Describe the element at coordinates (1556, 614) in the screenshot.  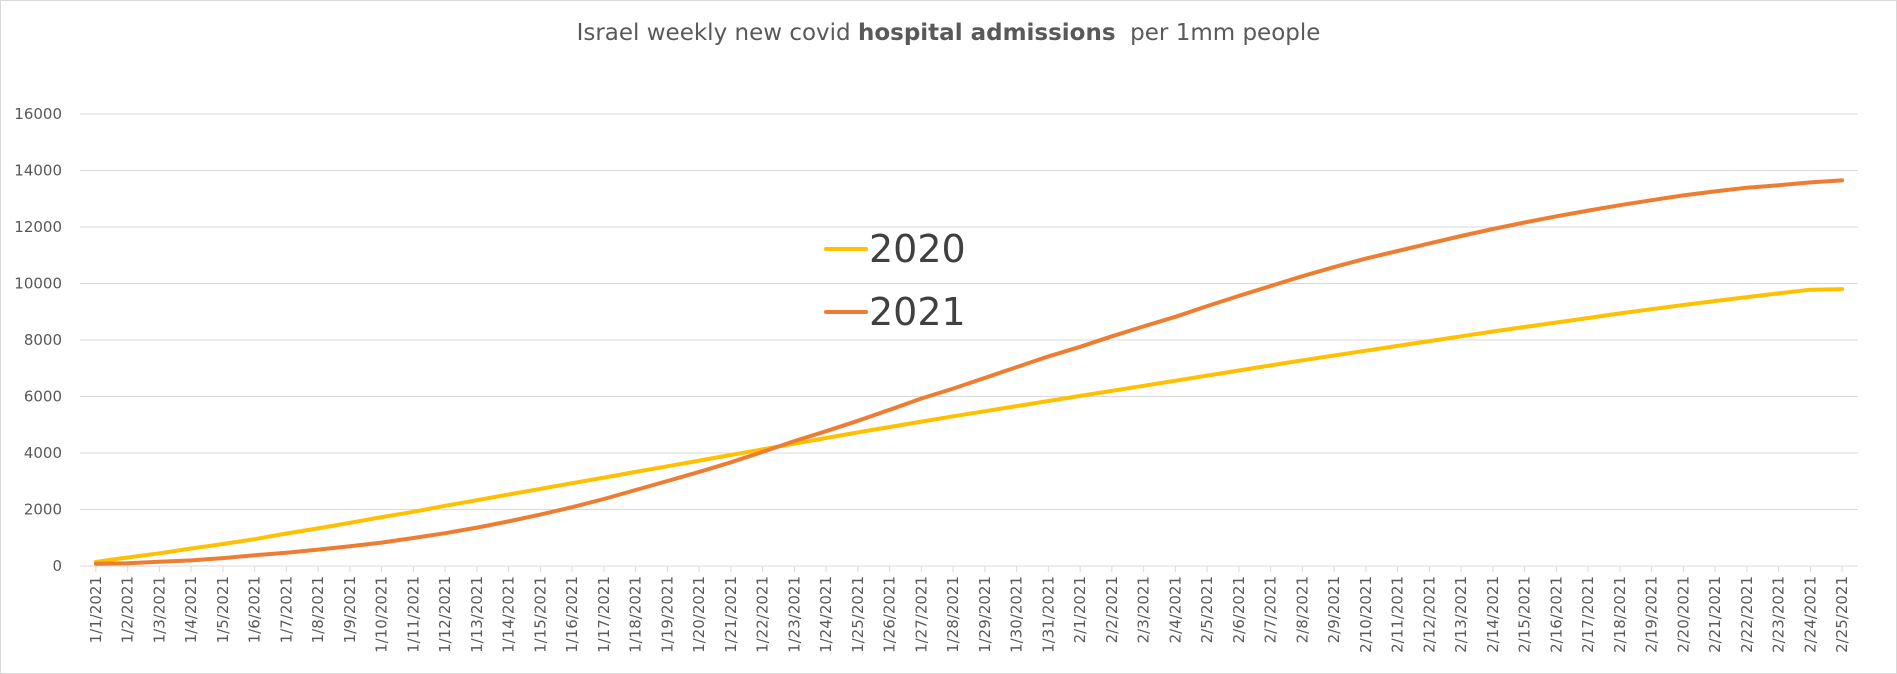
I see `x-tick-label: 2/16/2021` at that location.